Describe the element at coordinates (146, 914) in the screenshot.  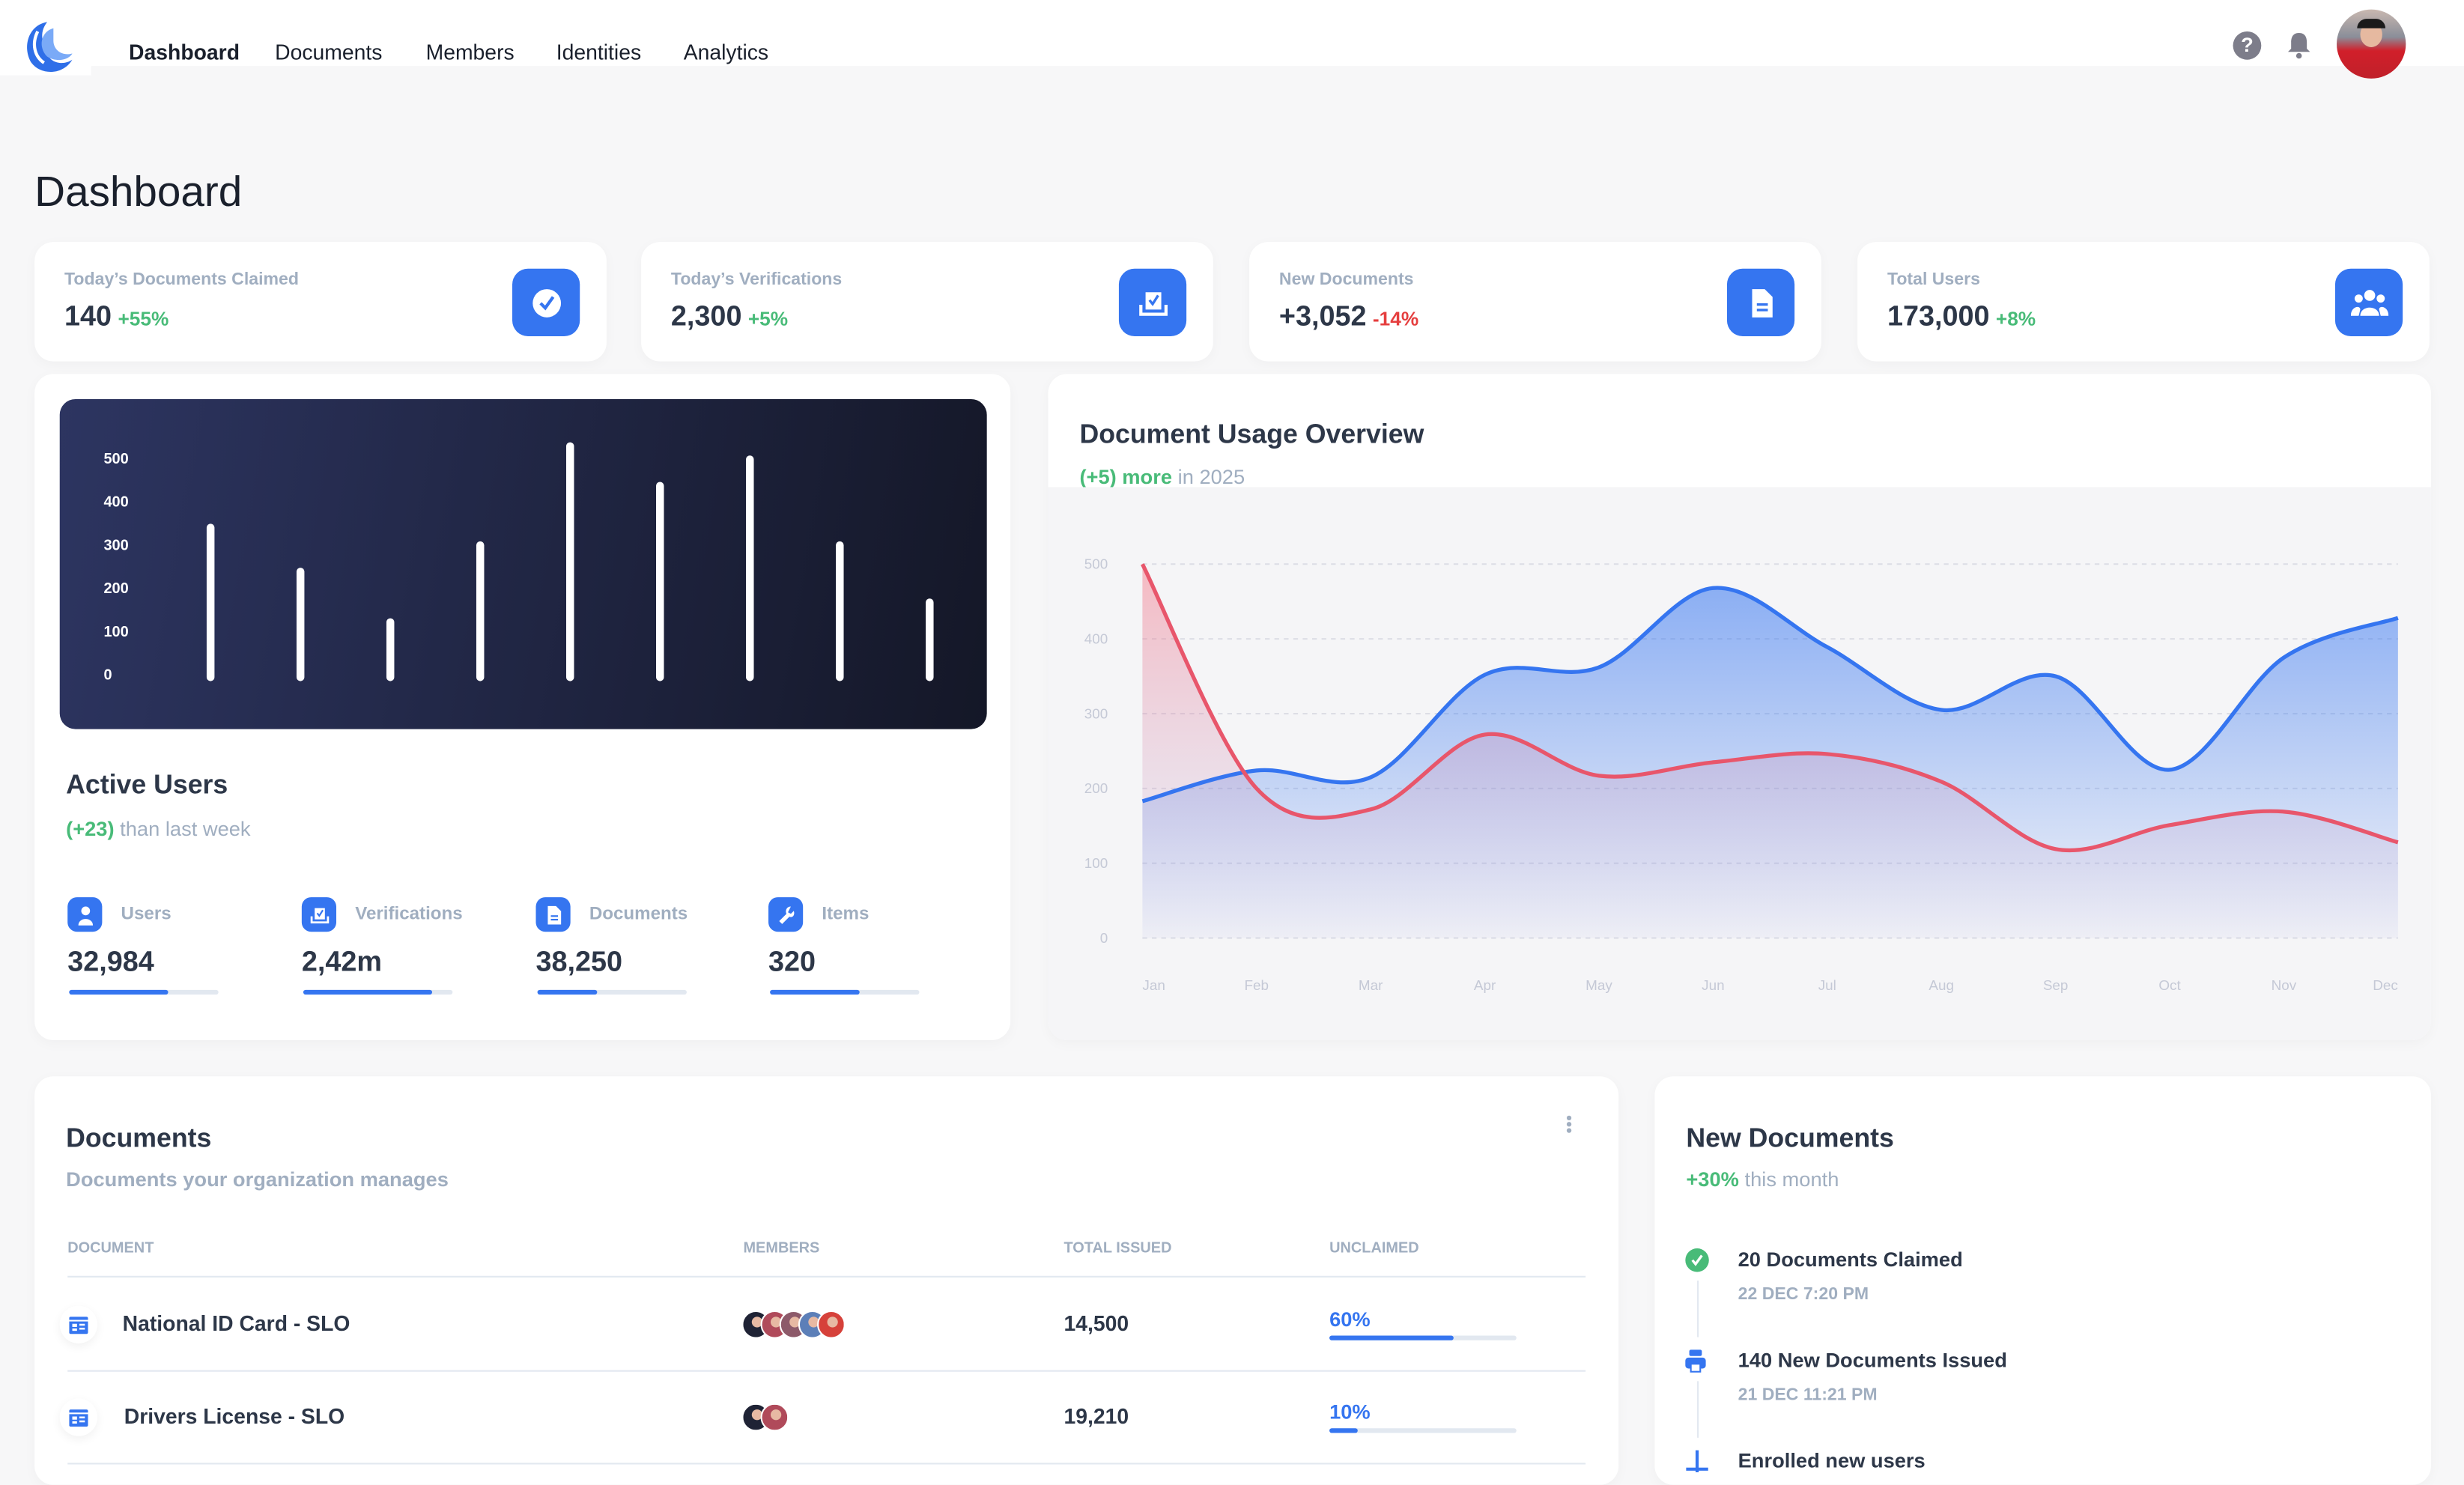
I see `metric-label: Users` at that location.